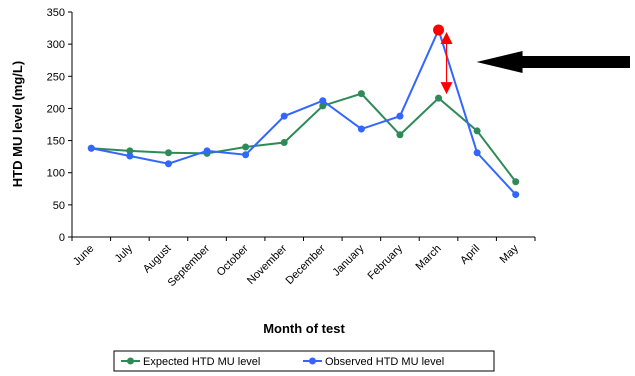 This screenshot has width=635, height=376. I want to click on x-tick-label: January, so click(348, 260).